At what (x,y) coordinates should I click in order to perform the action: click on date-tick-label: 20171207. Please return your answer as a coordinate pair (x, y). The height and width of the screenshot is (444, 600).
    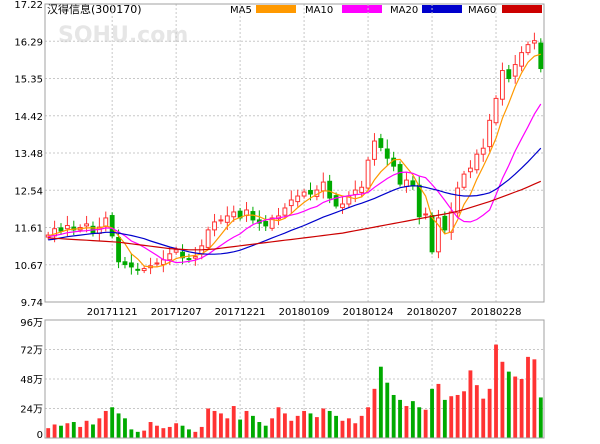
    Looking at the image, I should click on (176, 312).